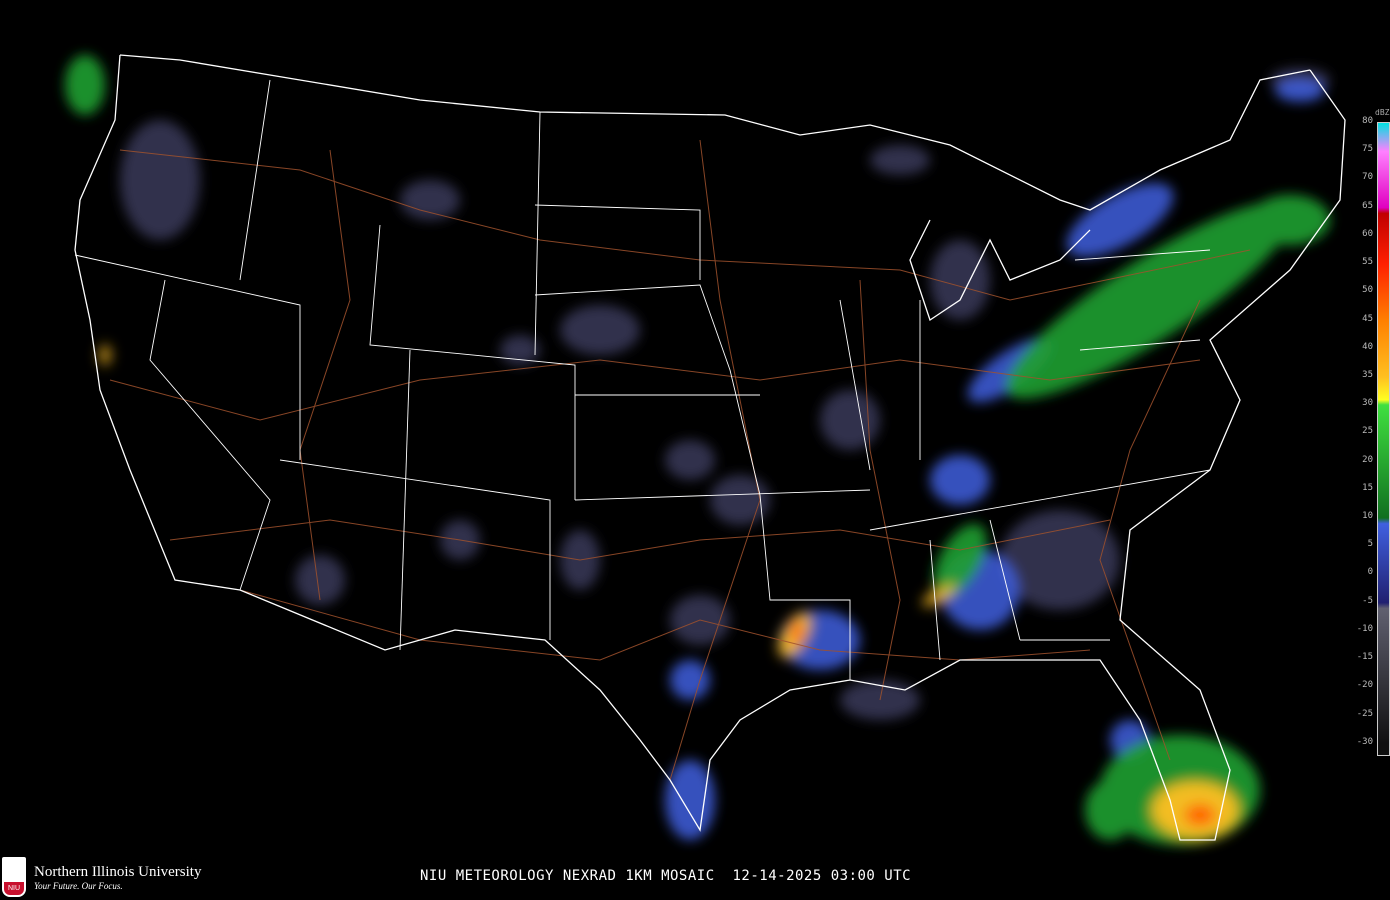  I want to click on legend-label: -15, so click(1364, 657).